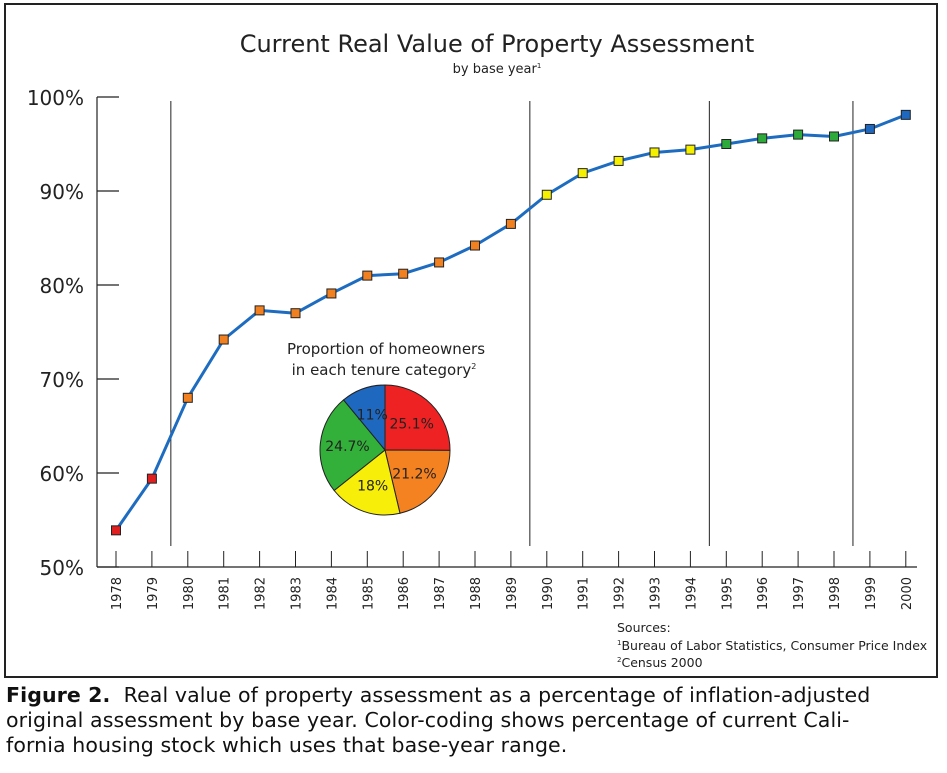 This screenshot has height=773, width=947. I want to click on y-tick-label: 90%, so click(62, 192).